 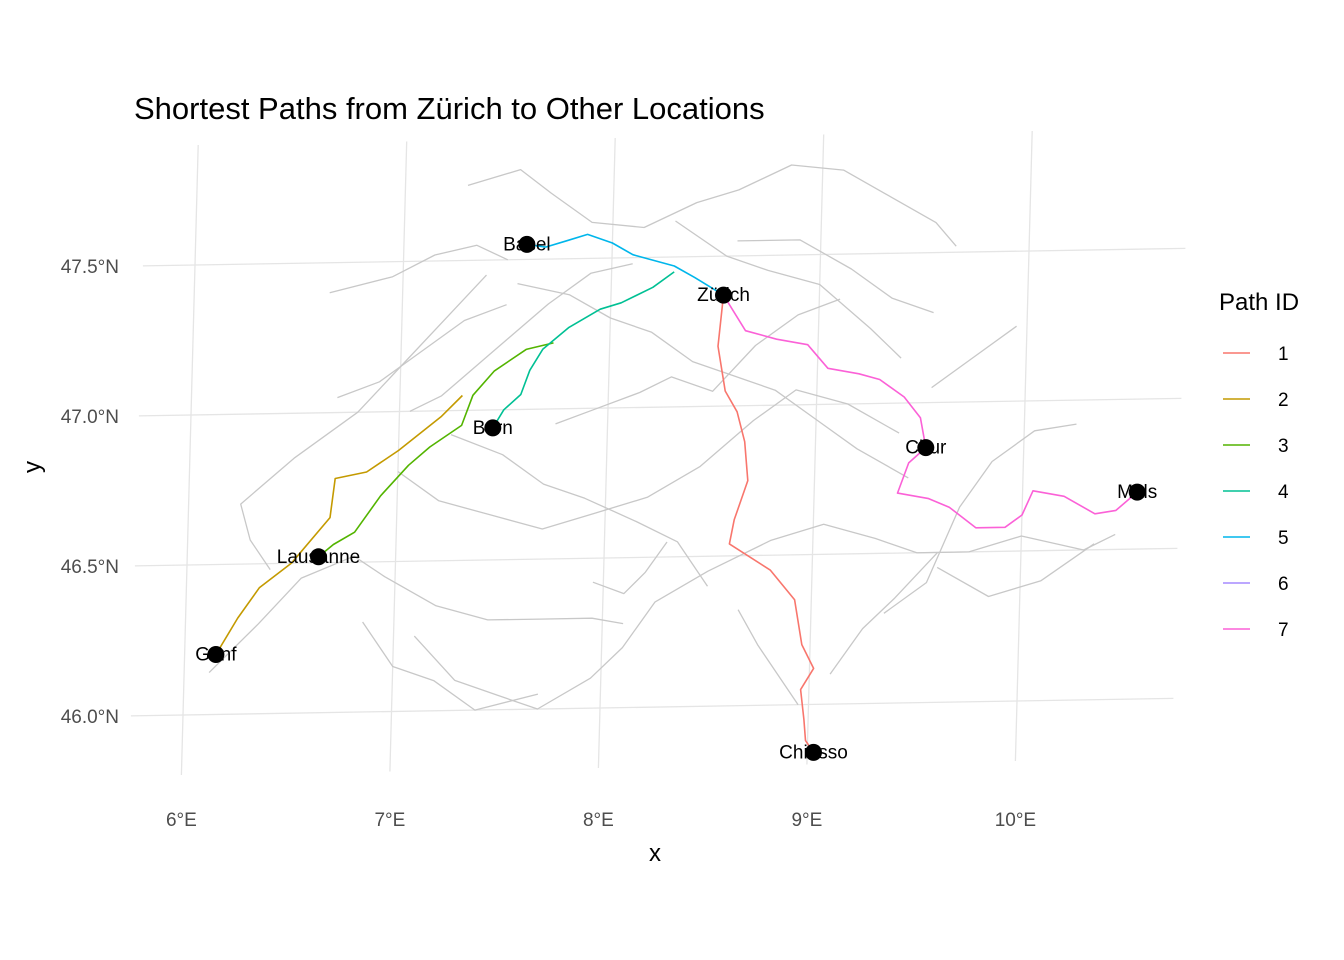 I want to click on legend-label: 4, so click(x=1283, y=492).